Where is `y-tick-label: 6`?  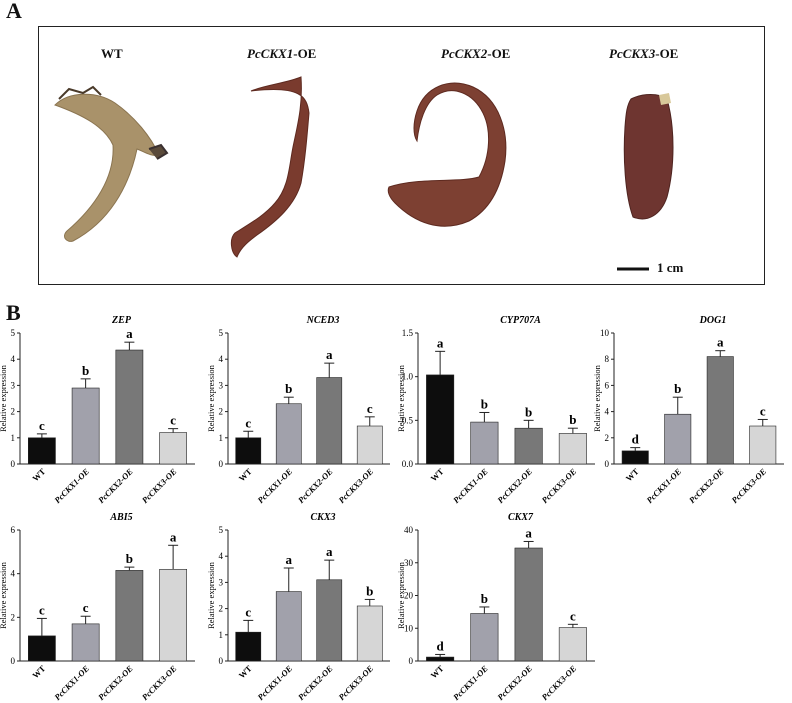
y-tick-label: 6 is located at coordinates (607, 385).